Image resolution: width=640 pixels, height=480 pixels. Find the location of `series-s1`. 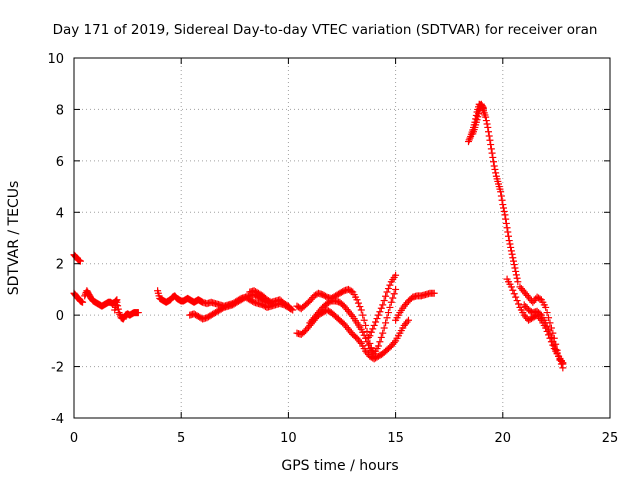

series-s1 is located at coordinates (77, 258).